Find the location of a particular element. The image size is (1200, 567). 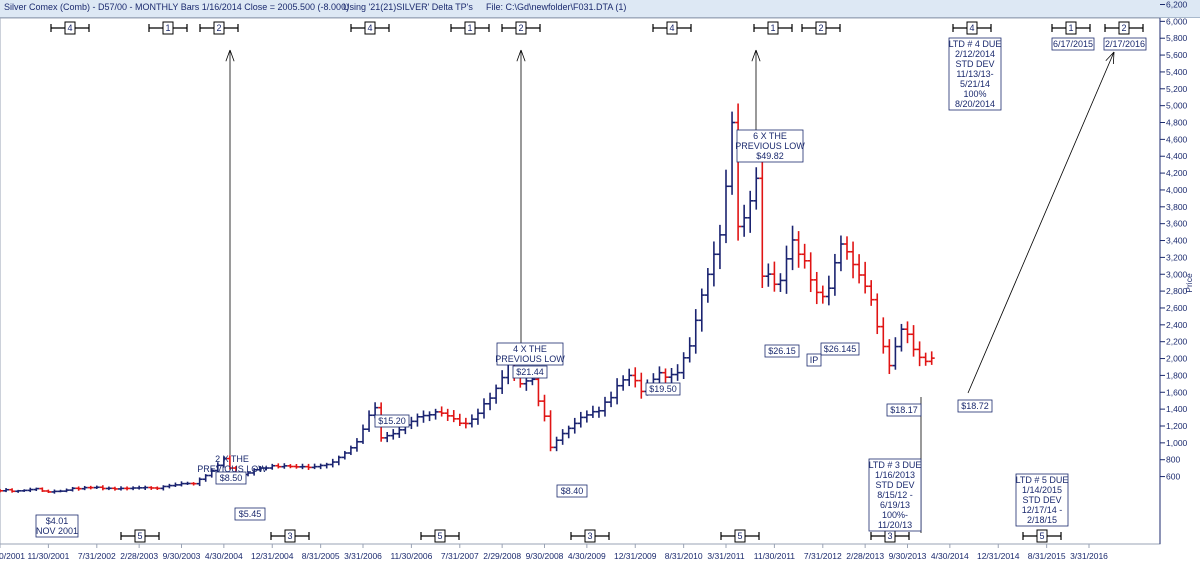

annotation-5-45: $5.45 is located at coordinates (250, 514).